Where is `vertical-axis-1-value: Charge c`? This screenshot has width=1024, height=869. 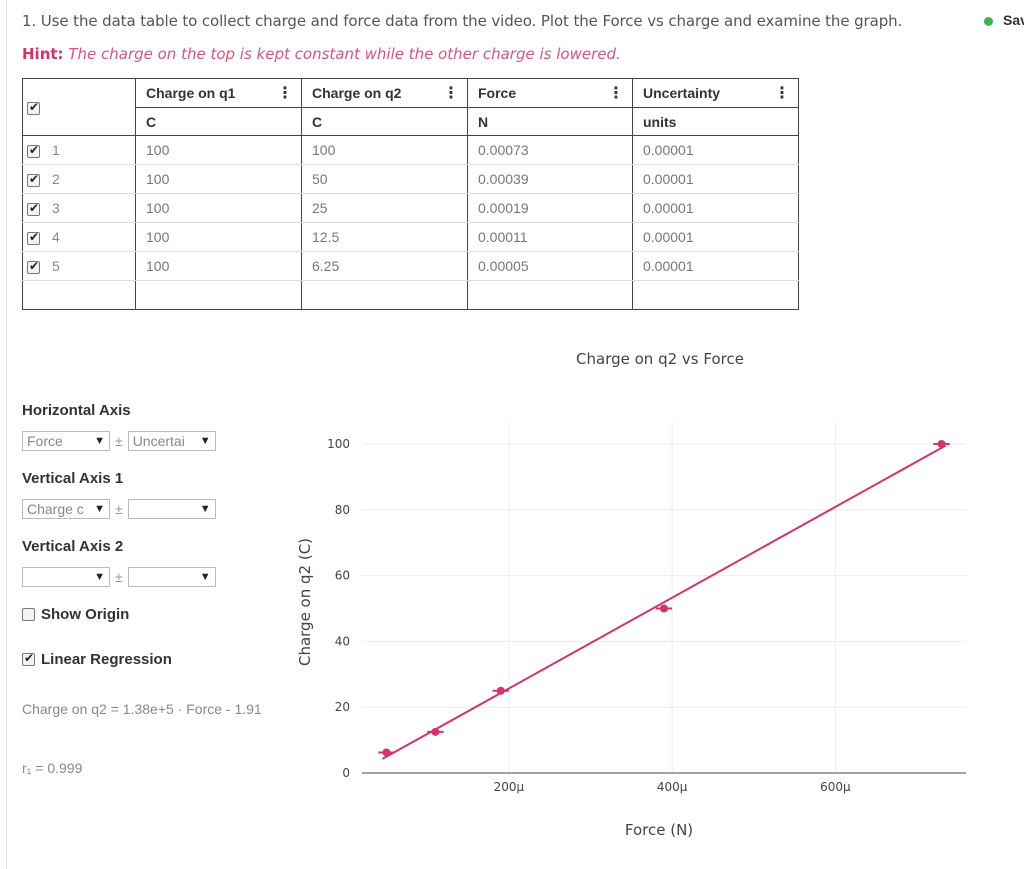 vertical-axis-1-value: Charge c is located at coordinates (55, 509).